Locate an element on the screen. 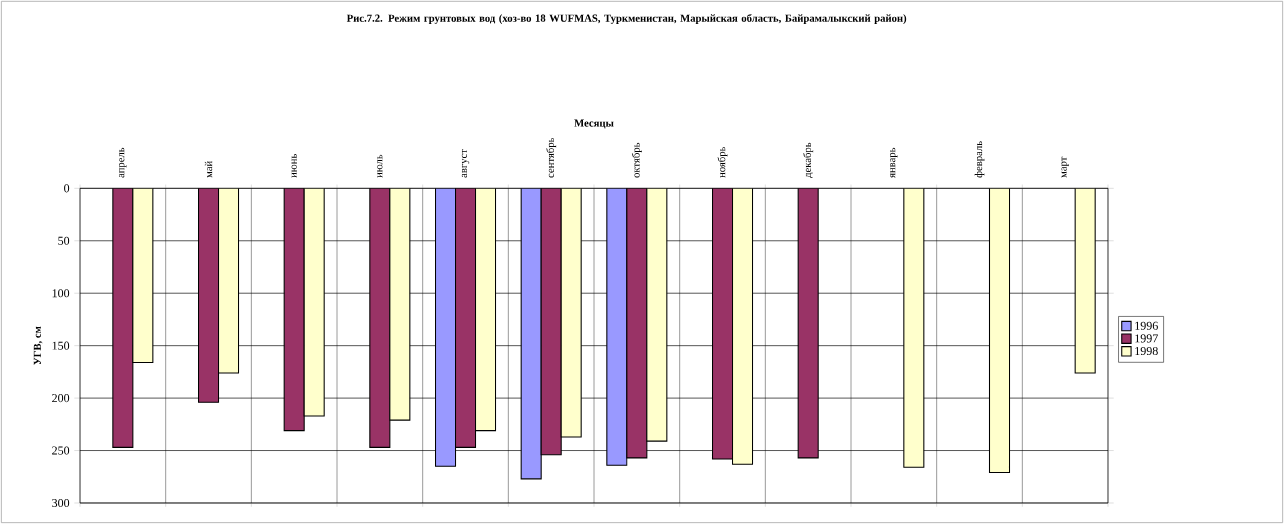 This screenshot has height=524, width=1284. legend-label: 1996 is located at coordinates (1146, 325).